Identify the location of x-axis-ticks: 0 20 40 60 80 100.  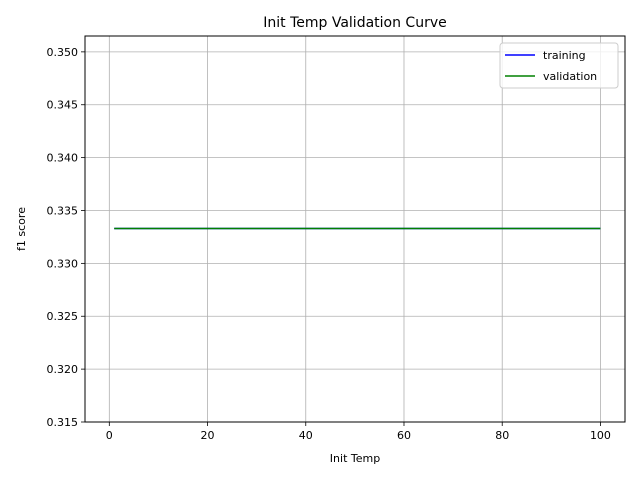
(358, 432).